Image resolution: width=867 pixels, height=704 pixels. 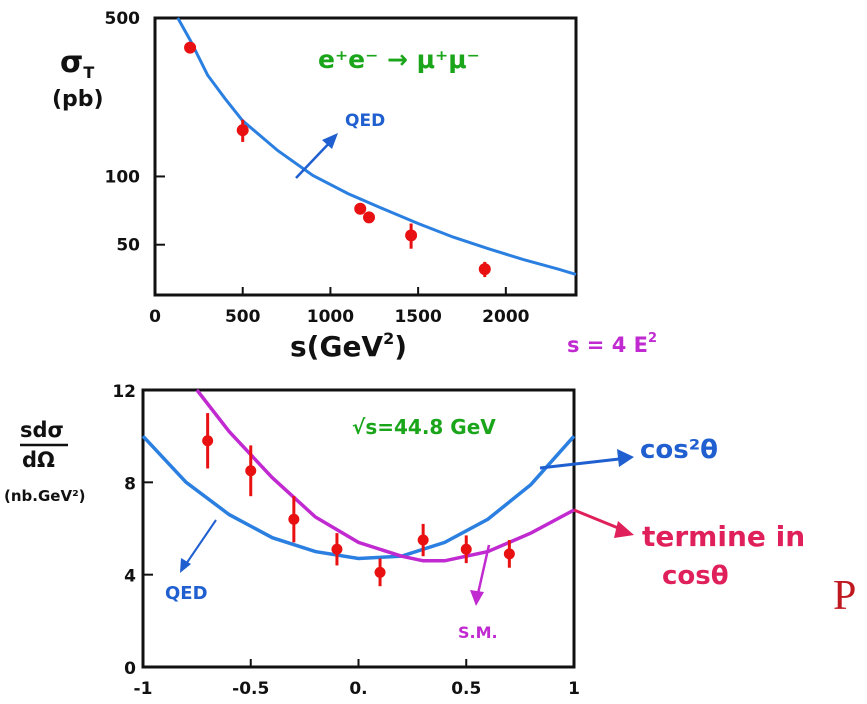 What do you see at coordinates (128, 246) in the screenshot?
I see `top-y-tick-label: 50` at bounding box center [128, 246].